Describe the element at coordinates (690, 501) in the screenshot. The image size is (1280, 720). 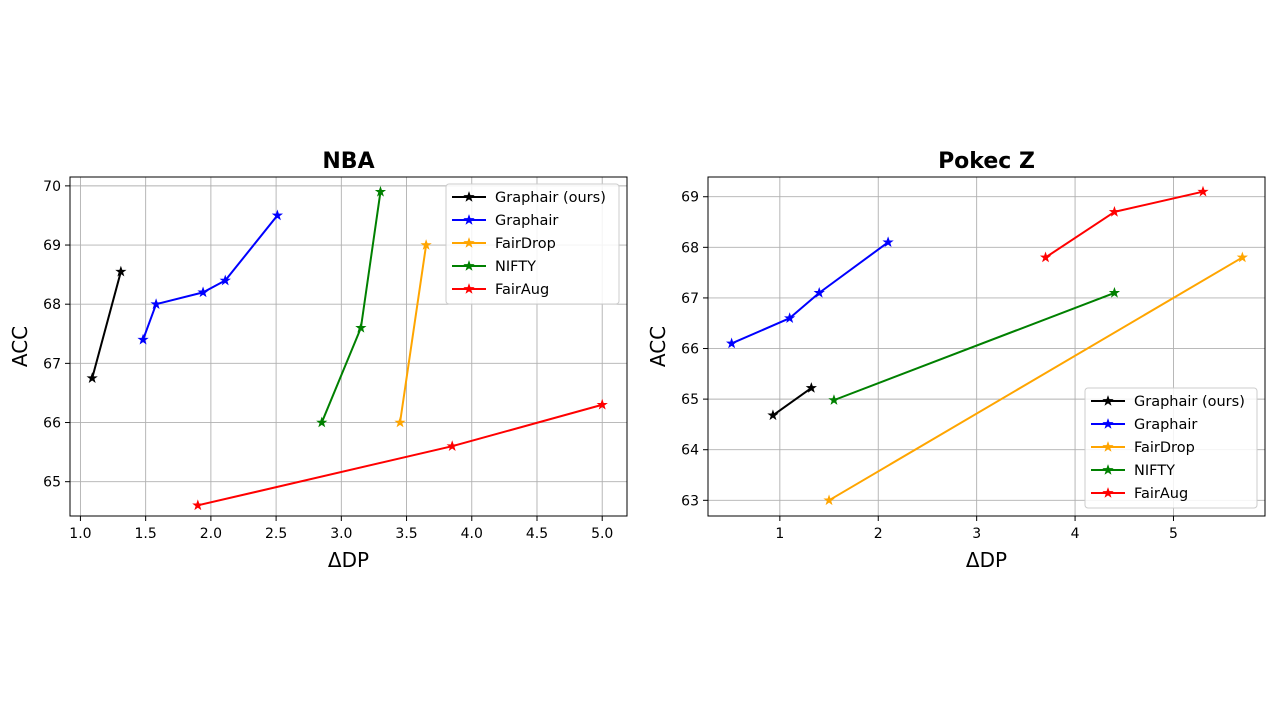
I see `y-tick-label: 63` at that location.